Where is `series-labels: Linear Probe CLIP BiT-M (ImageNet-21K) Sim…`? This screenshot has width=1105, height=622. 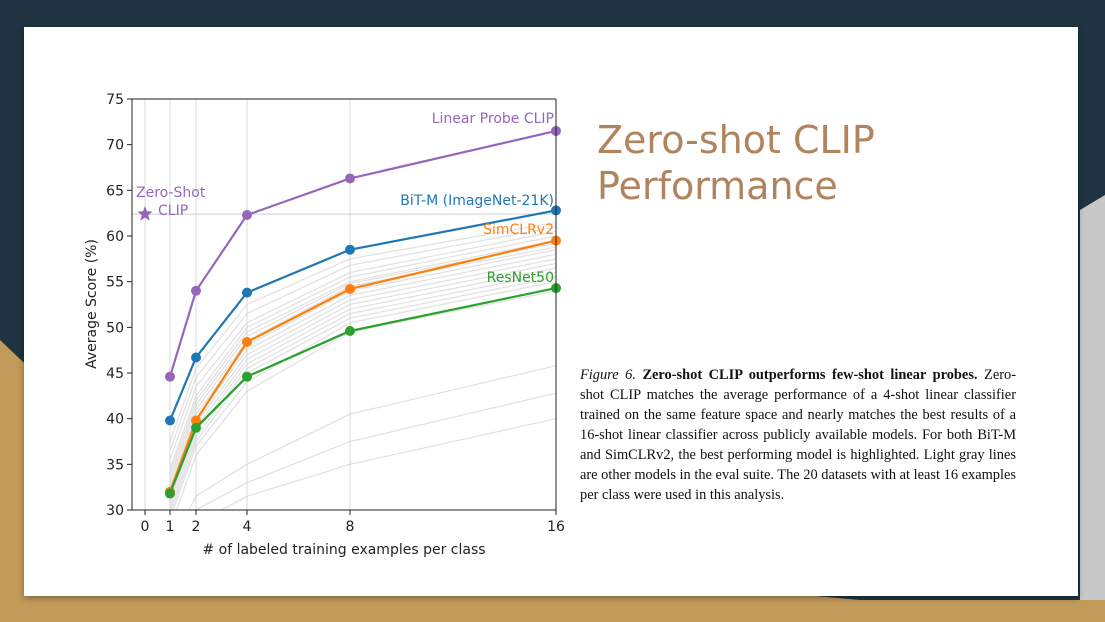 series-labels: Linear Probe CLIP BiT-M (ImageNet-21K) Sim… is located at coordinates (345, 198).